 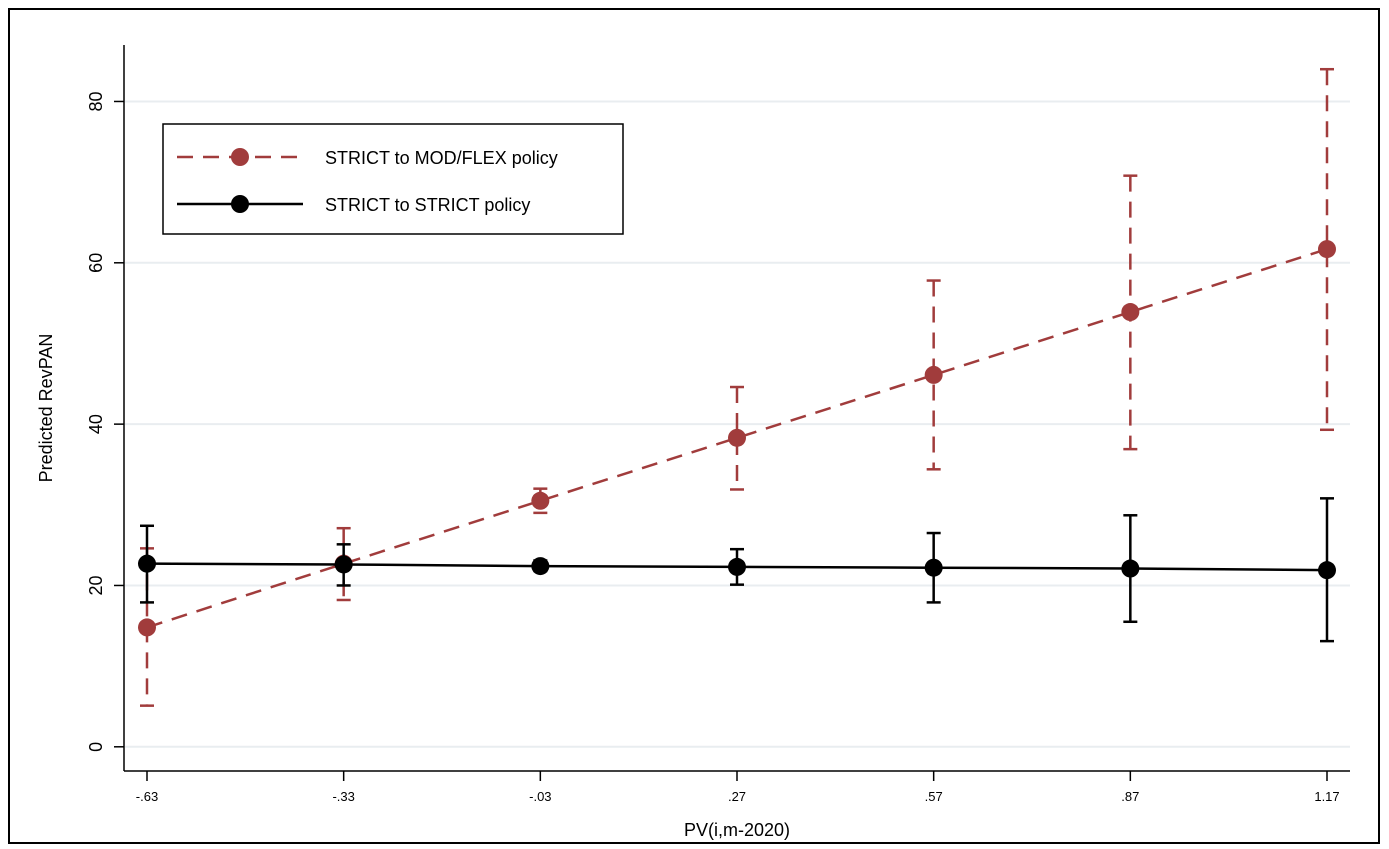 I want to click on legend-label-0: STRICT to MOD/FLEX policy, so click(x=441, y=158).